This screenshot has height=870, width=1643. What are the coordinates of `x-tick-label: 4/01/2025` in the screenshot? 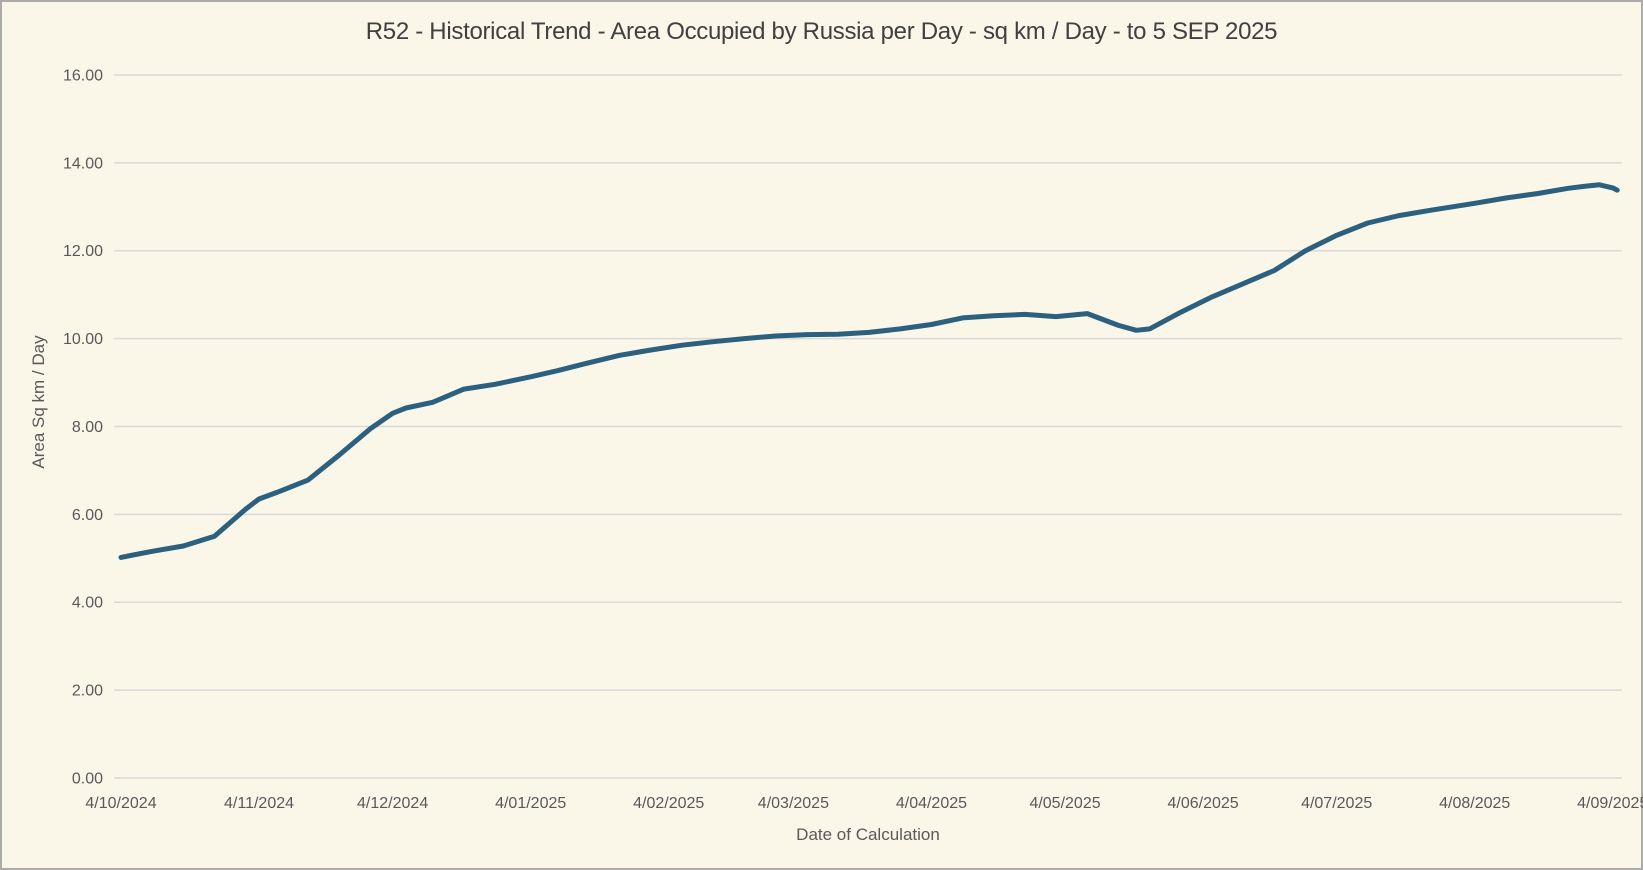 It's located at (530, 803).